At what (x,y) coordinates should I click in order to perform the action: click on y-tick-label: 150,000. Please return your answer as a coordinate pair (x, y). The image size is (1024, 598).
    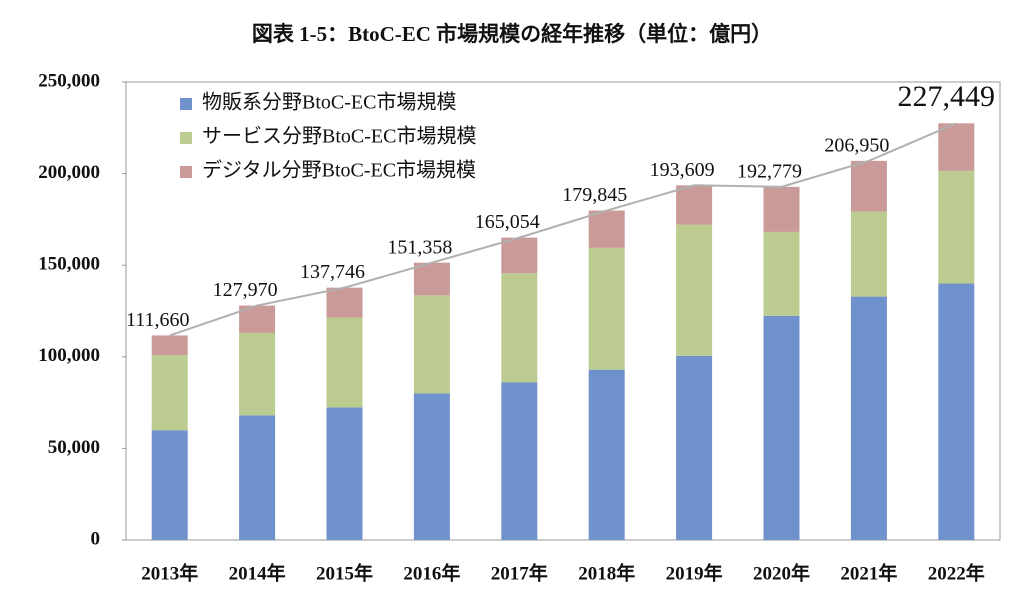
    Looking at the image, I should click on (69, 264).